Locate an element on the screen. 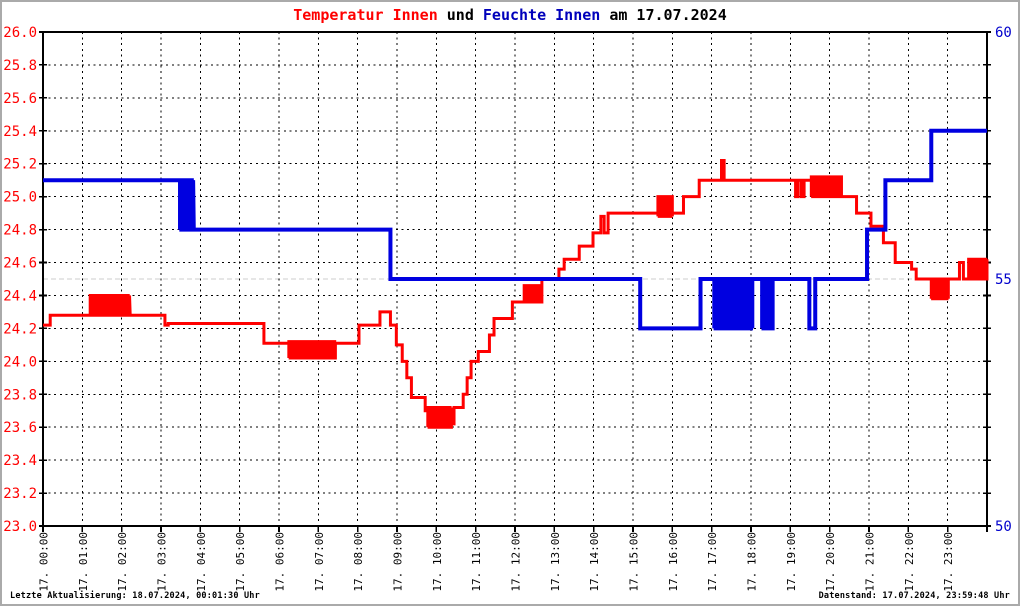 The width and height of the screenshot is (1020, 606). y-left-label: 23.4 is located at coordinates (20, 461).